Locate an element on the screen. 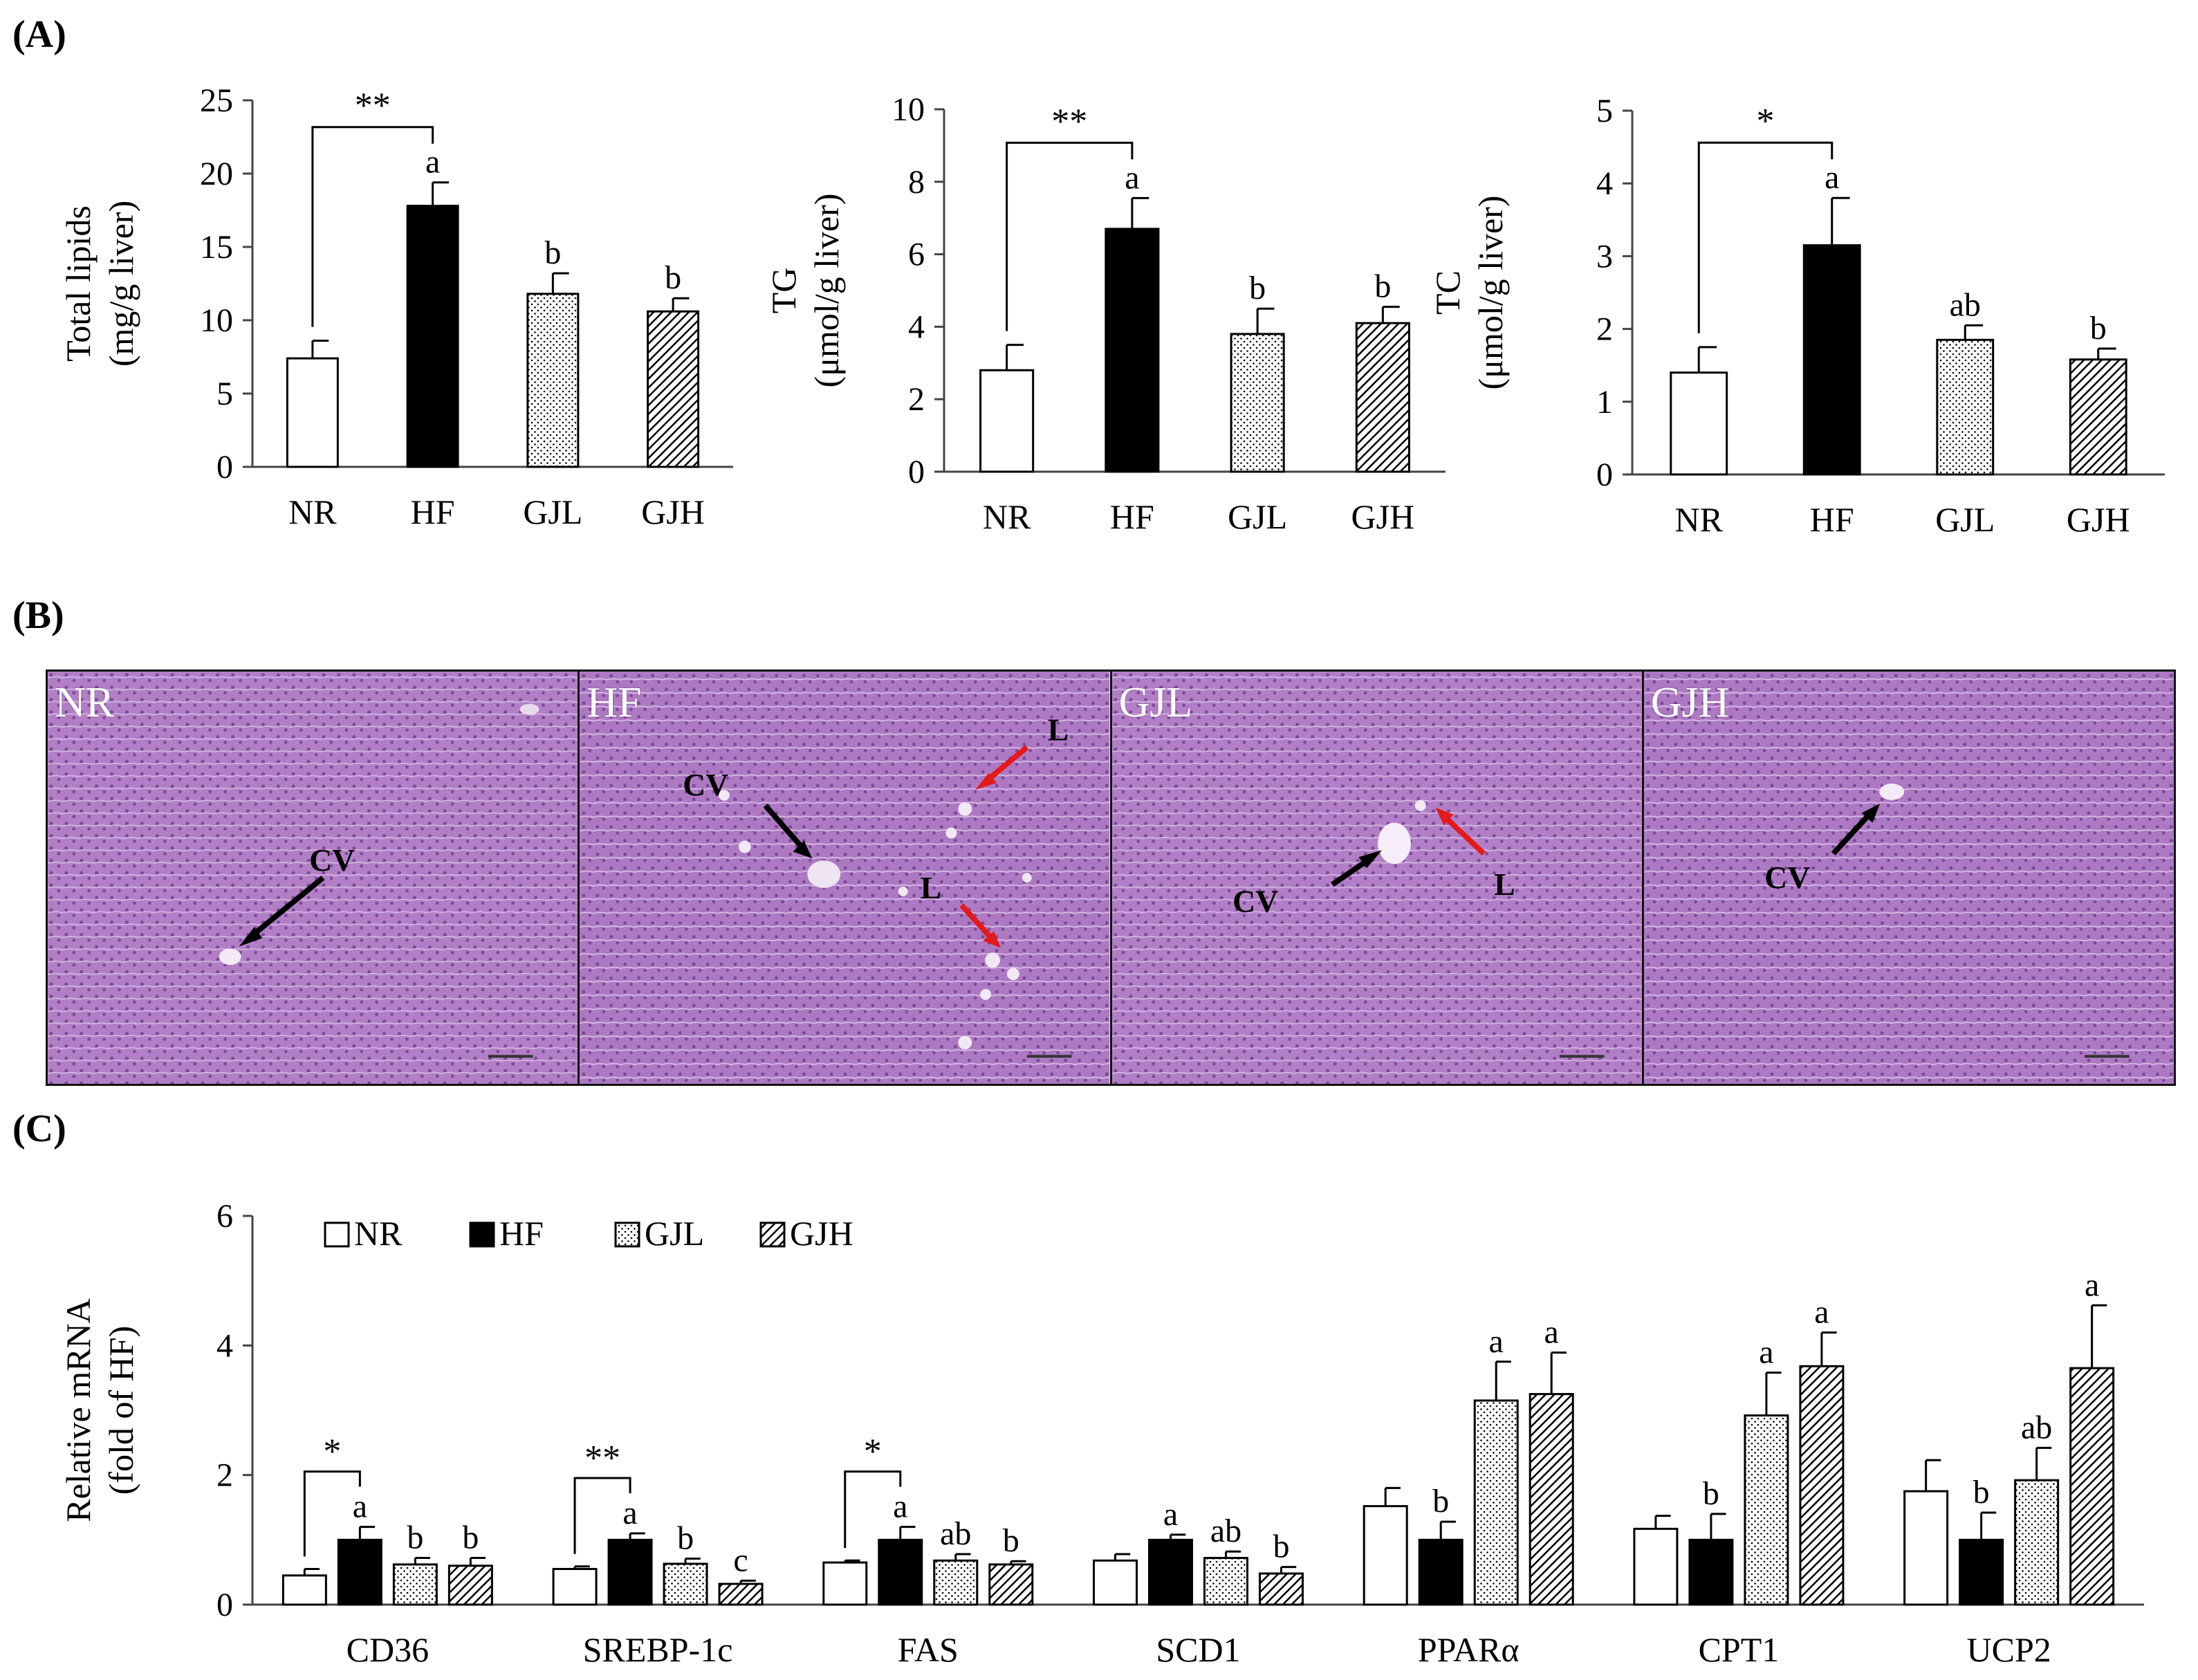  significance-stars: ** is located at coordinates (602, 1458).